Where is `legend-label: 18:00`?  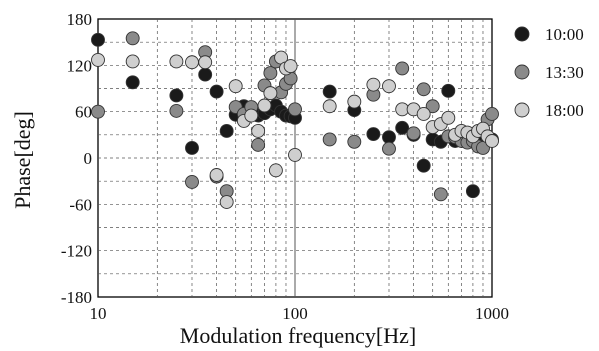
legend-label: 18:00 is located at coordinates (564, 110).